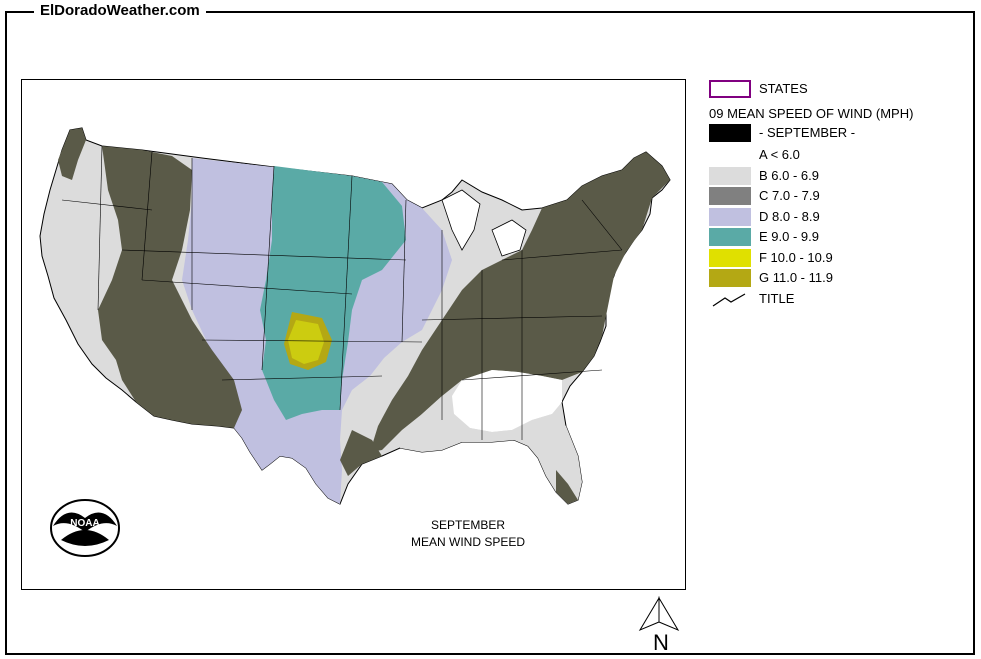 Image resolution: width=981 pixels, height=659 pixels. What do you see at coordinates (567, 487) in the screenshot?
I see `zone-c-florida` at bounding box center [567, 487].